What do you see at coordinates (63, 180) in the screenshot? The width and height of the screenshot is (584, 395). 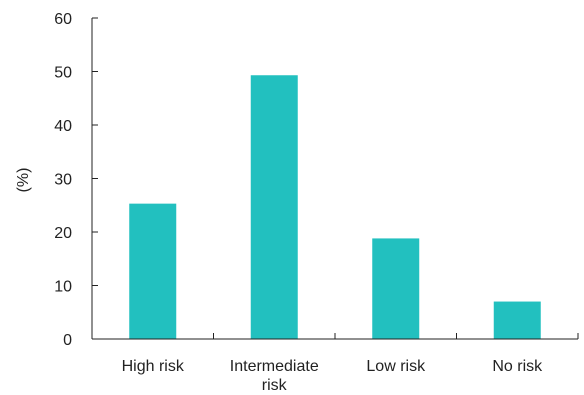 I see `y-tick-label: 30` at bounding box center [63, 180].